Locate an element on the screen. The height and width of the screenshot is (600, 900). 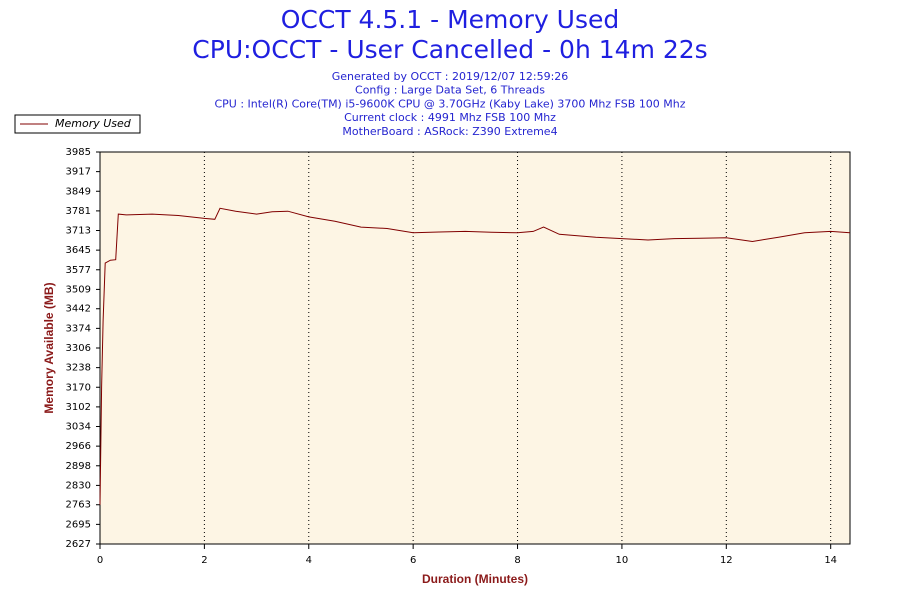
y-tick-label: 3645 is located at coordinates (78, 250).